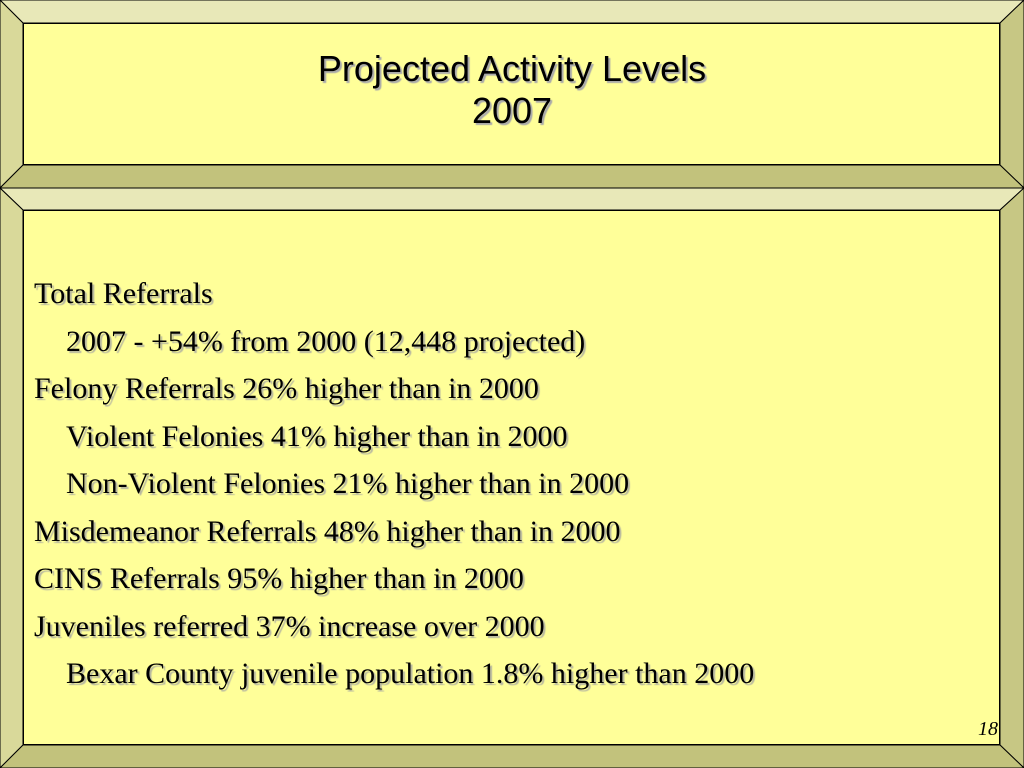 The width and height of the screenshot is (1024, 768). What do you see at coordinates (988, 729) in the screenshot?
I see `page-number: 18` at bounding box center [988, 729].